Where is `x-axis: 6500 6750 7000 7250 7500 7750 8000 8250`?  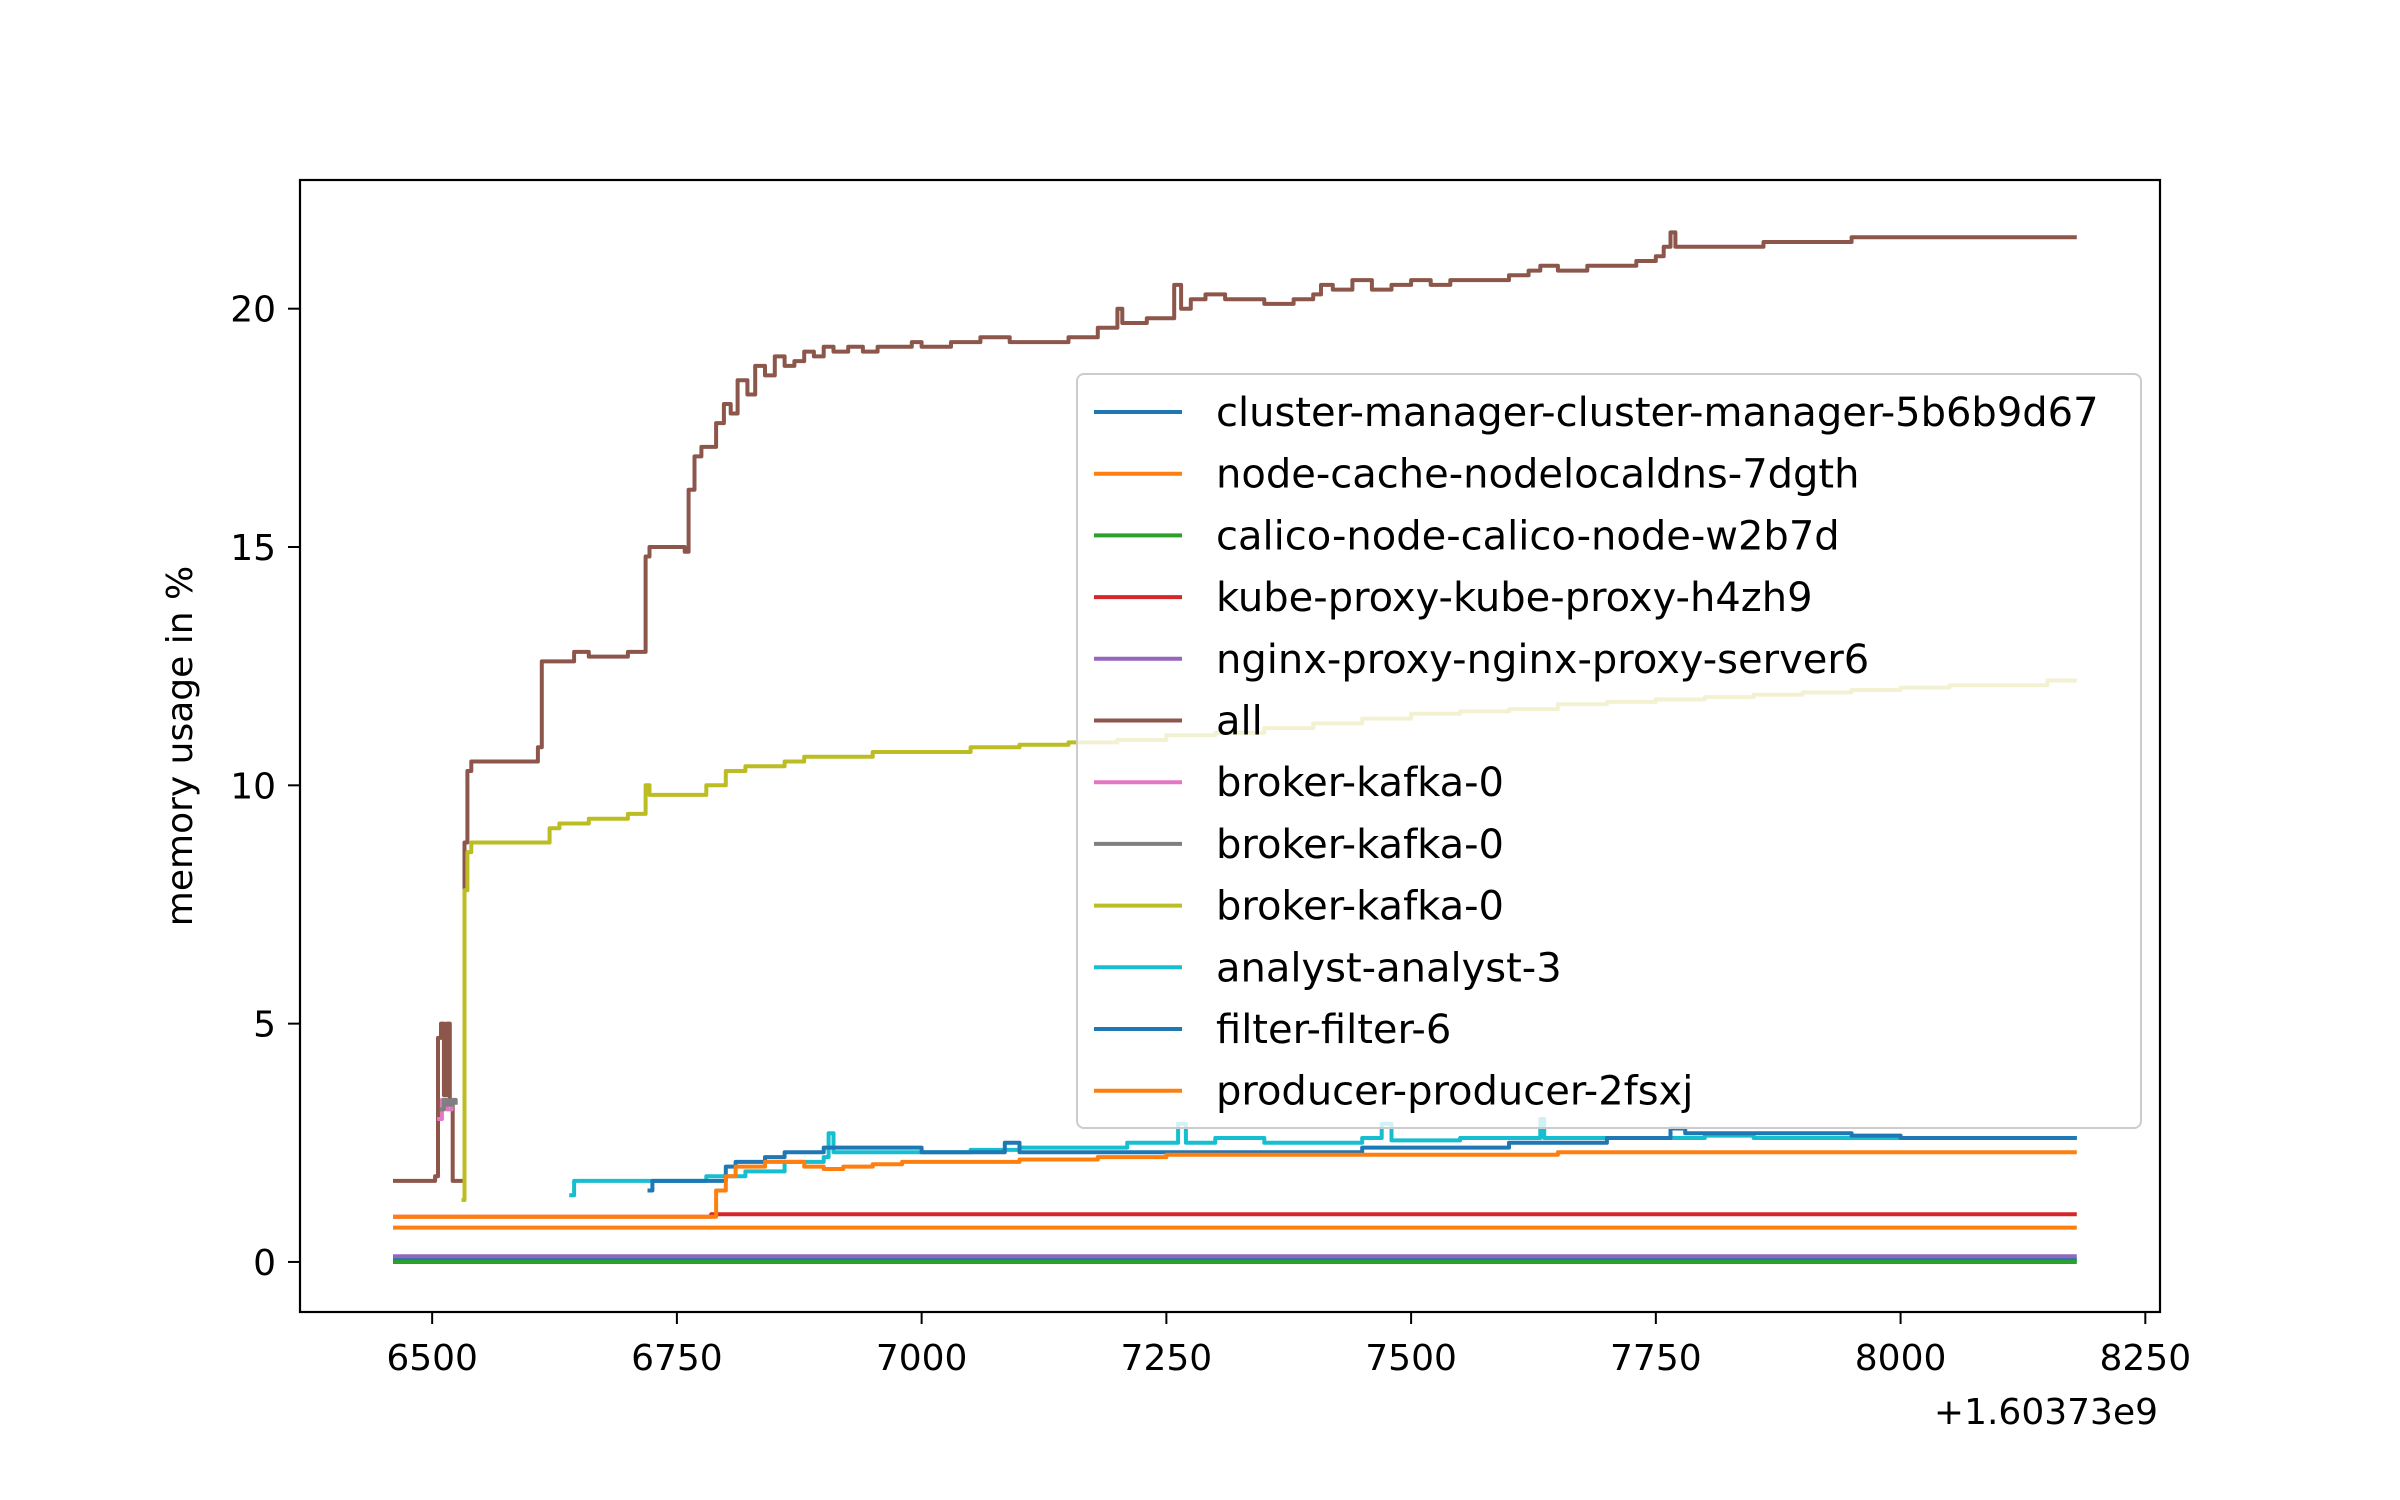 x-axis: 6500 6750 7000 7250 7500 7750 8000 8250 is located at coordinates (1288, 1345).